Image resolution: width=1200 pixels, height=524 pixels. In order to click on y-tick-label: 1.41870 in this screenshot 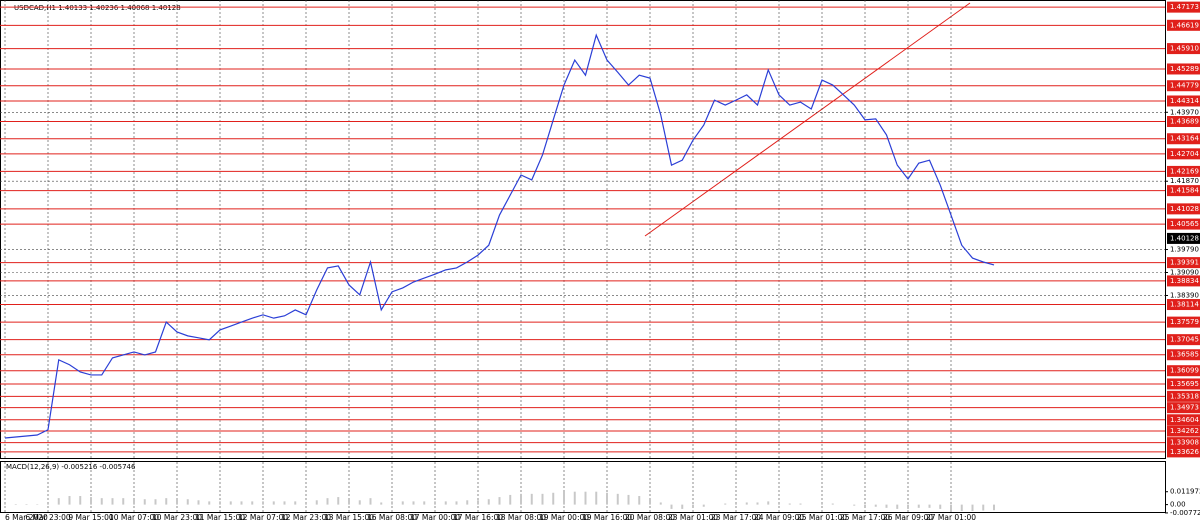, I will do `click(1184, 181)`.